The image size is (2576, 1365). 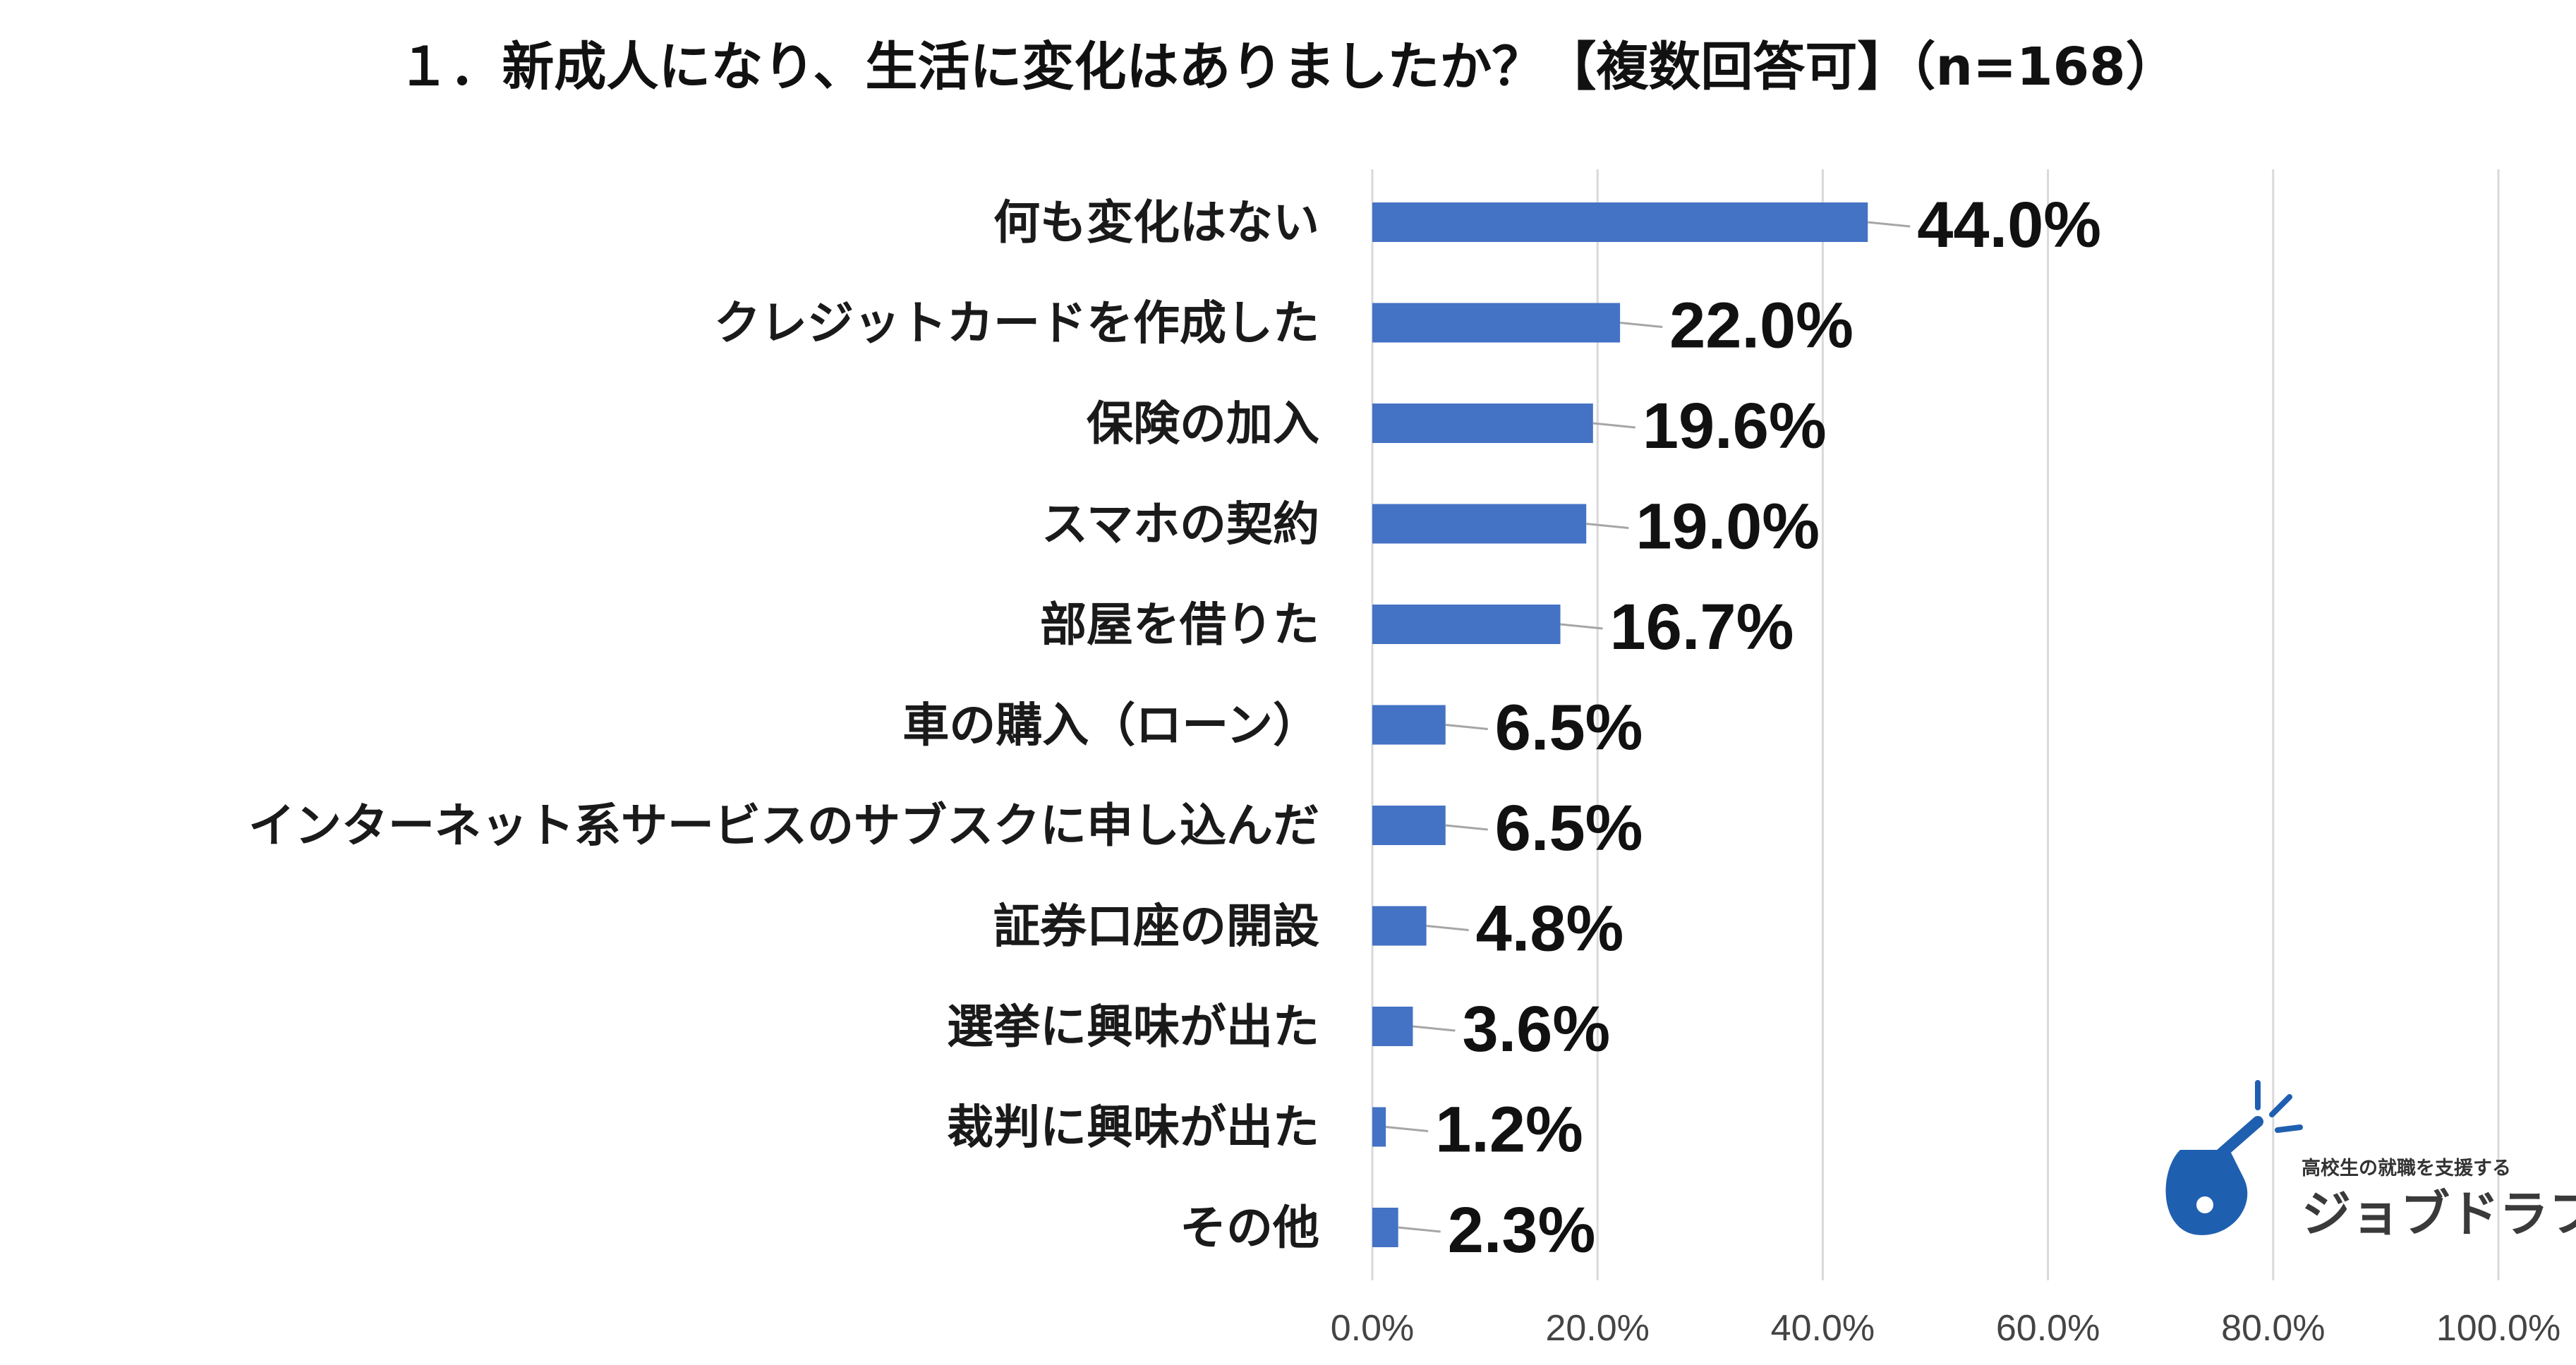 What do you see at coordinates (1735, 426) in the screenshot?
I see `data-label: 19.6%` at bounding box center [1735, 426].